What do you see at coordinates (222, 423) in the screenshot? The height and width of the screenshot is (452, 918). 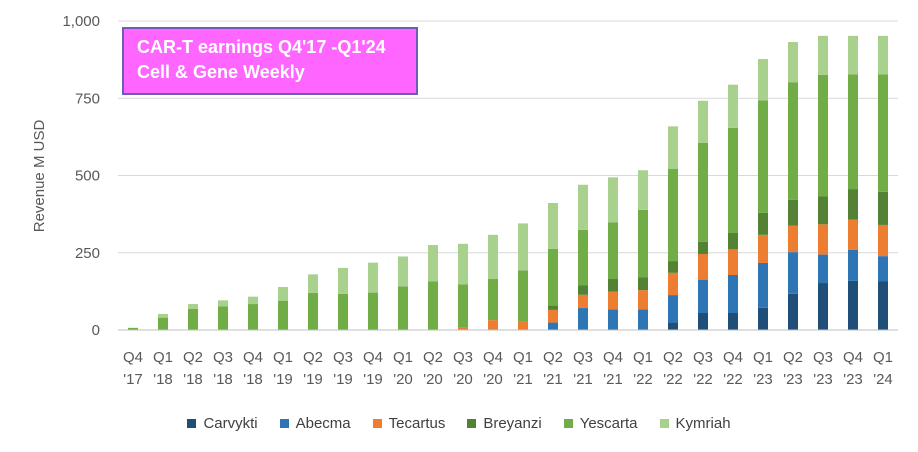 I see `legend-item-carvykti: Carvykti` at bounding box center [222, 423].